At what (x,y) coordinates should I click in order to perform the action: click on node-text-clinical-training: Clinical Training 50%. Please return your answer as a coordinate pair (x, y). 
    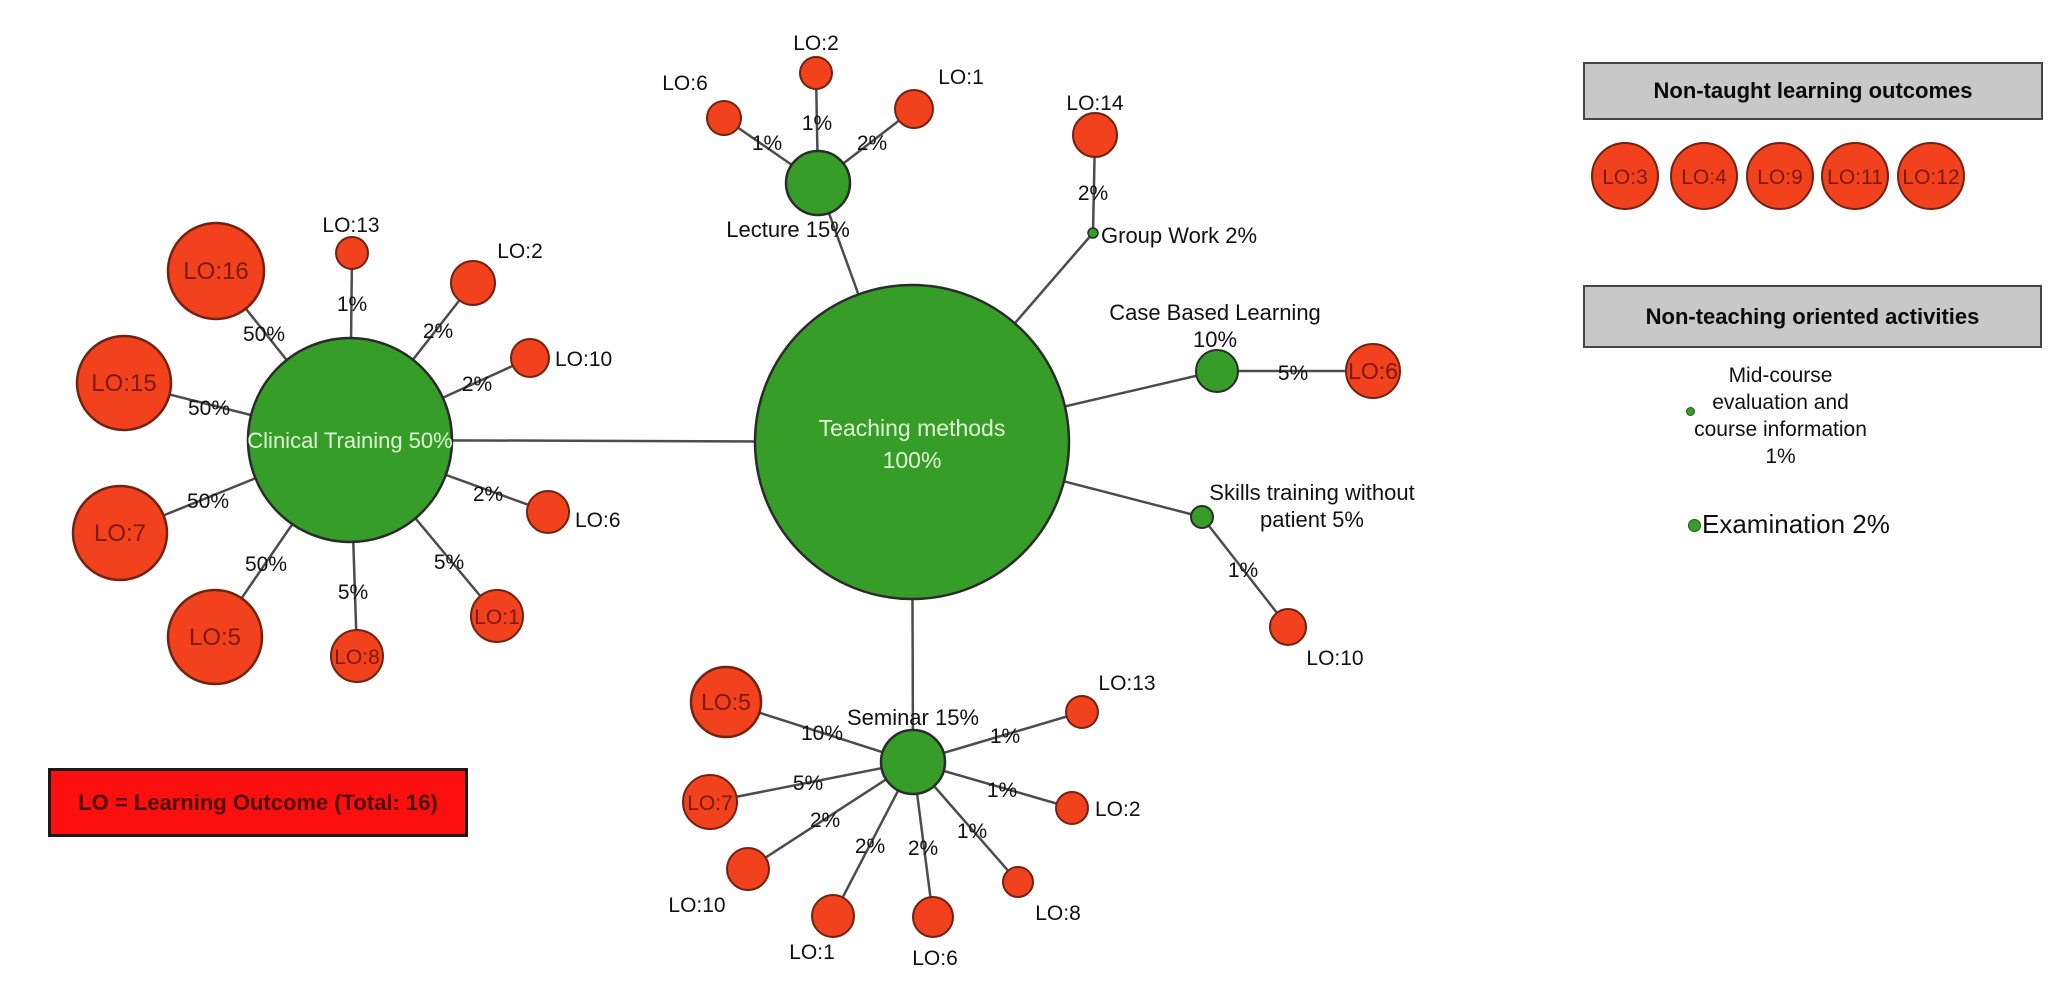
    Looking at the image, I should click on (349, 440).